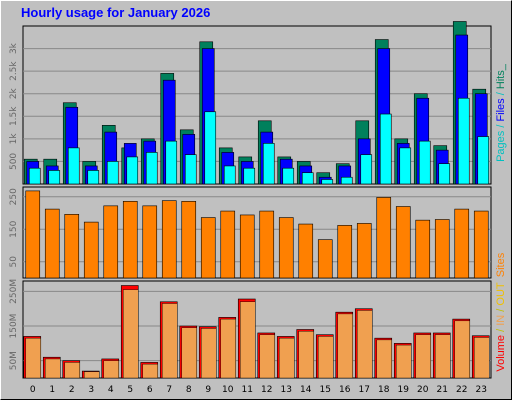 Image resolution: width=512 pixels, height=401 pixels. I want to click on x-tick-label: 11, so click(247, 390).